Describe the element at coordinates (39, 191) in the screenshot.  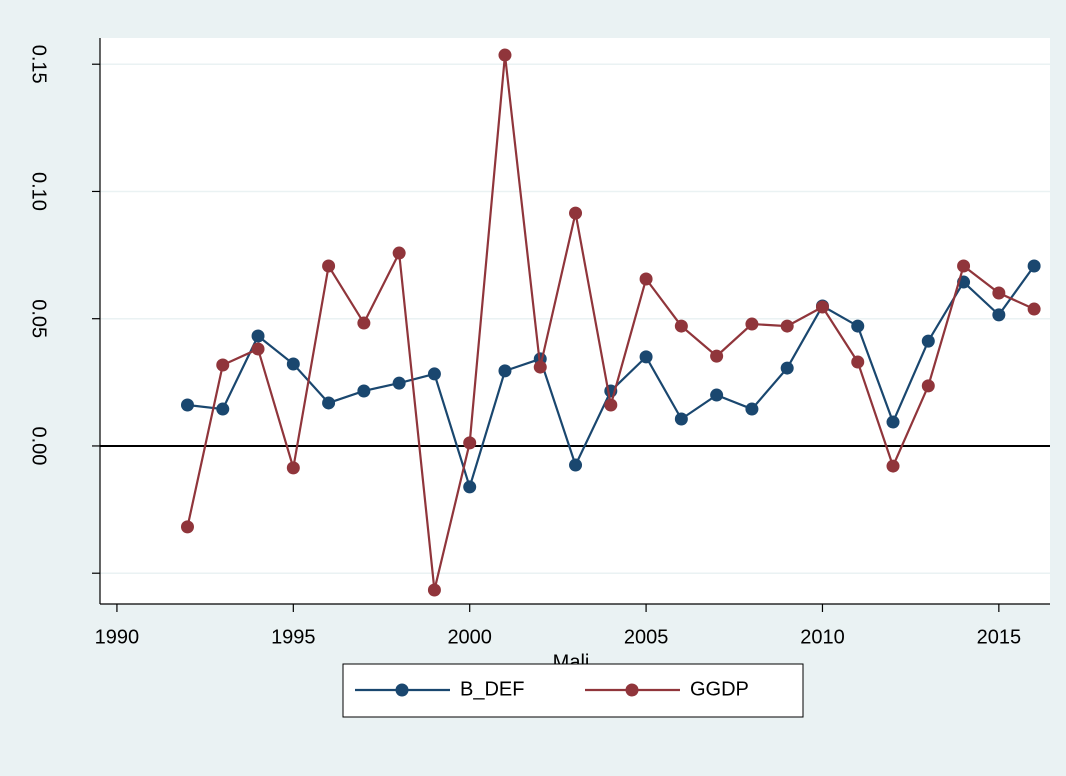
I see `y-tick-label: 0.10` at that location.